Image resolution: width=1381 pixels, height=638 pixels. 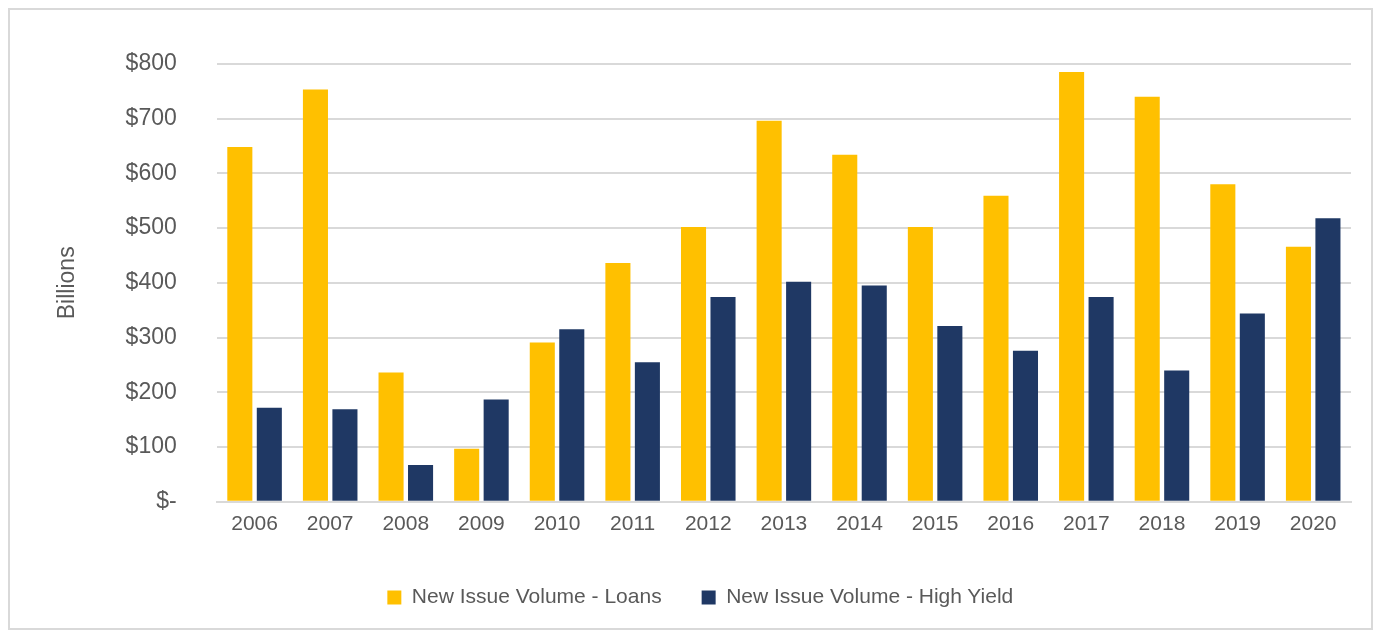 What do you see at coordinates (151, 62) in the screenshot?
I see `y-tick-label: $800` at bounding box center [151, 62].